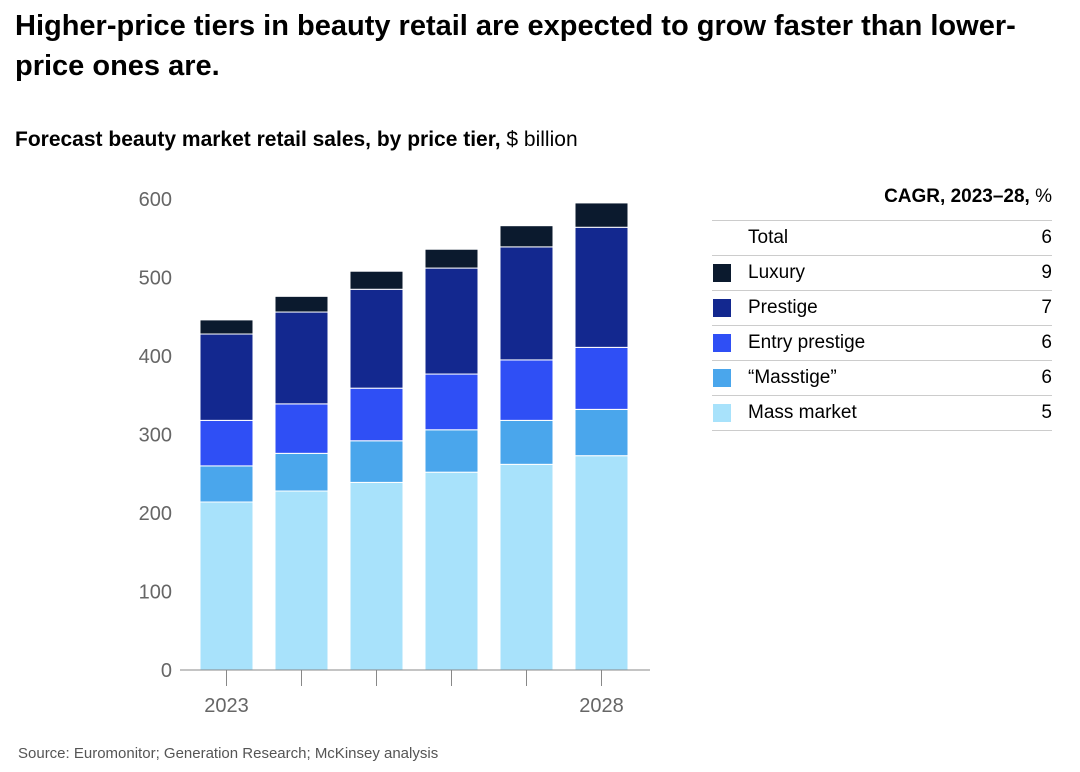 The height and width of the screenshot is (772, 1080). I want to click on legend-header-unit: %, so click(1040, 196).